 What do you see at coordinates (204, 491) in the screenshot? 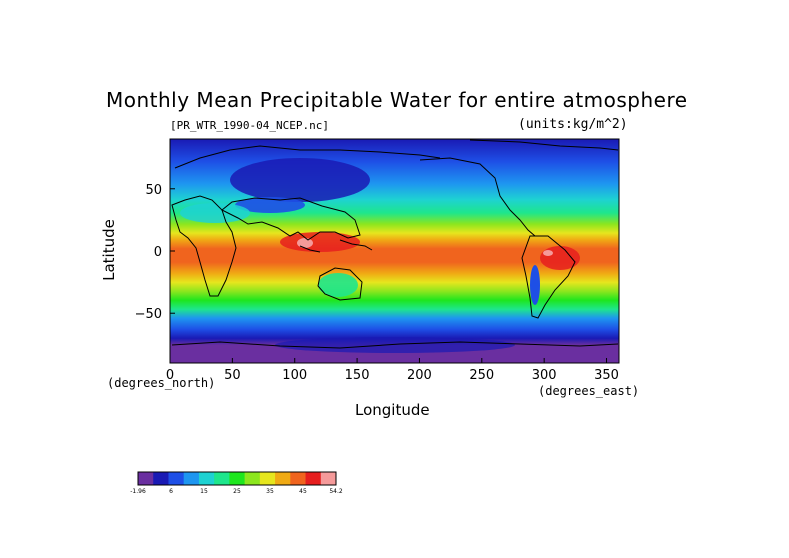
I see `colorbar-label: 15` at bounding box center [204, 491].